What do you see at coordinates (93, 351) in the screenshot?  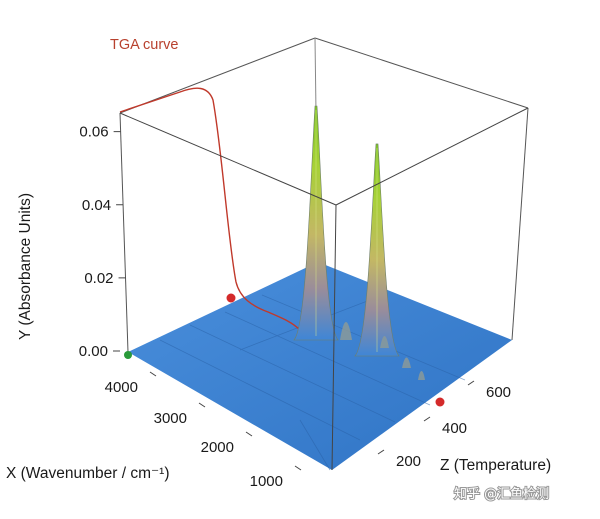 I see `y-tick-label: 0.00` at bounding box center [93, 351].